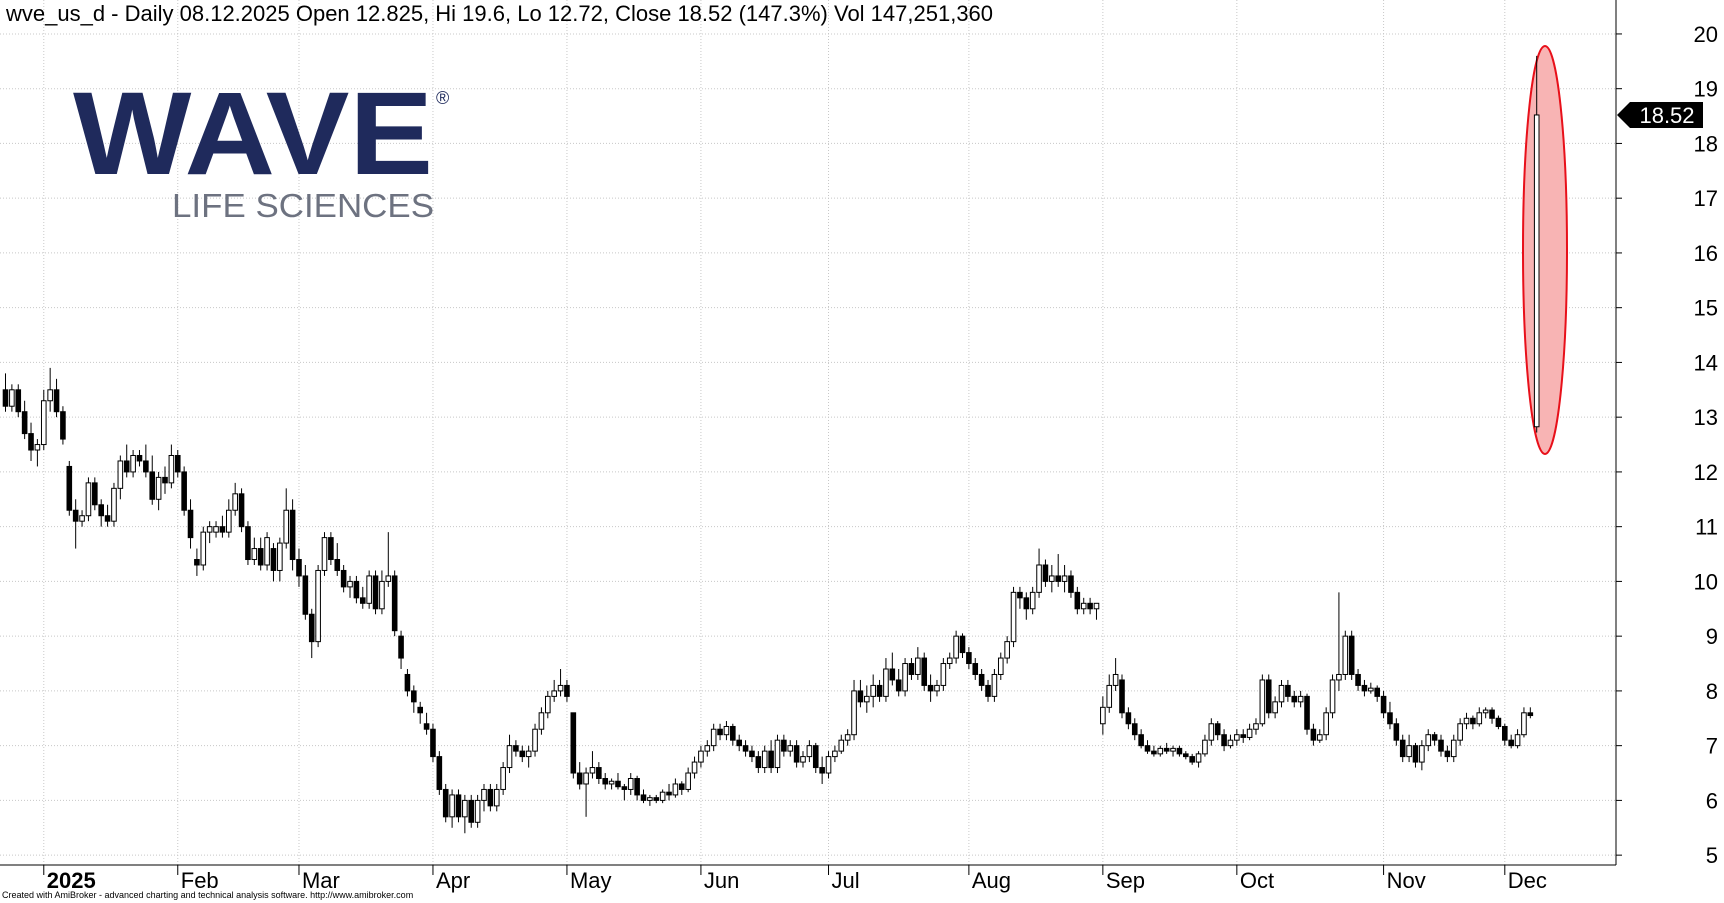  I want to click on logo-wordmark: WAVE, so click(253, 134).